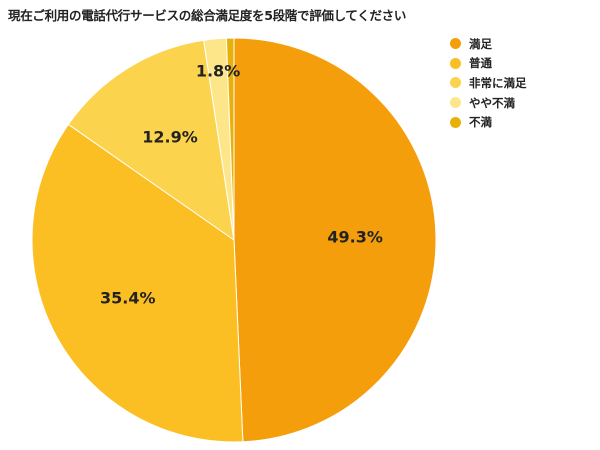 This screenshot has width=600, height=450. I want to click on chart-title: 現在ご利用の電話代行サービスの総合満足度を5段階で評価してください, so click(207, 15).